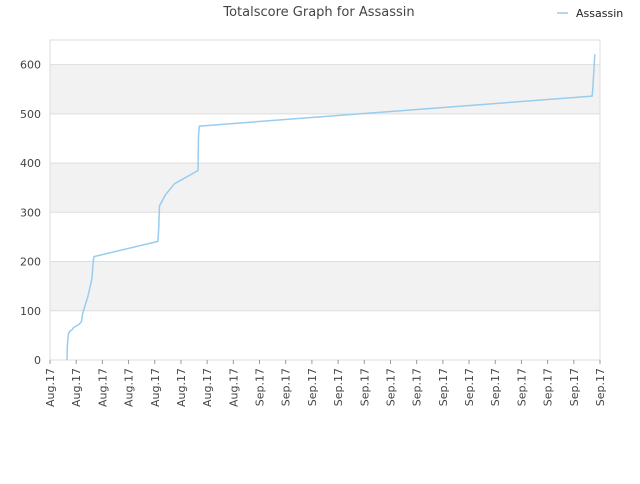 This screenshot has height=484, width=640. Describe the element at coordinates (30, 311) in the screenshot. I see `y-tick-label: 100` at that location.